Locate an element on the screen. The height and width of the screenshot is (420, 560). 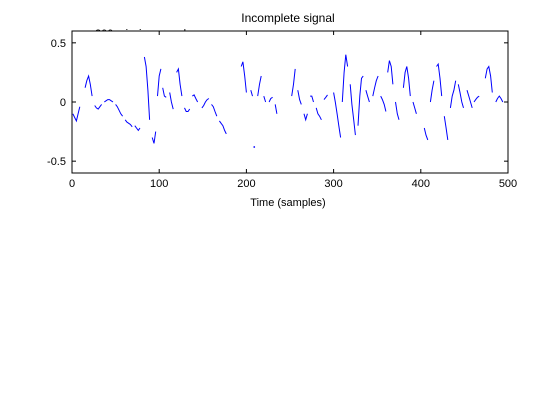
y-tick-label-2: 0.5 is located at coordinates (58, 44).